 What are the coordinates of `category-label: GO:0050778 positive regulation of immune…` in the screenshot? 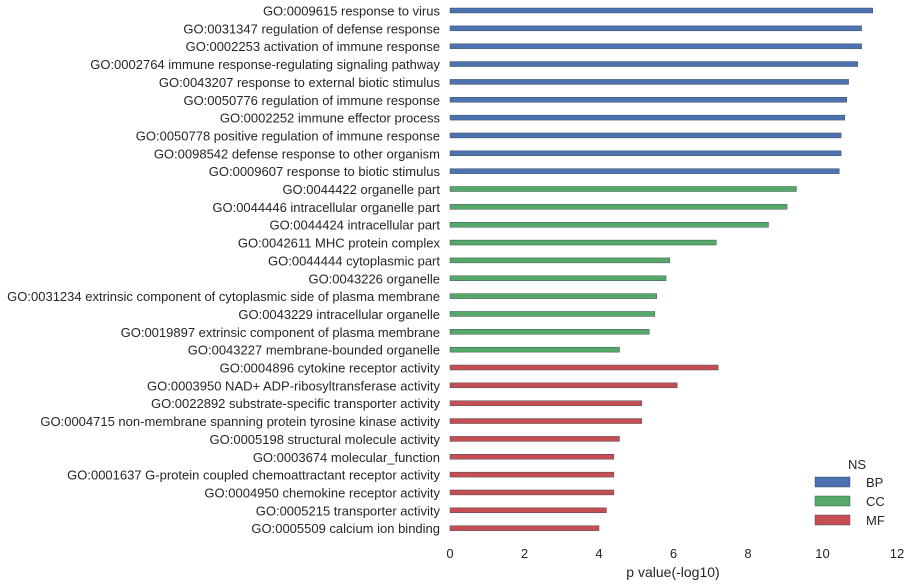 It's located at (288, 135).